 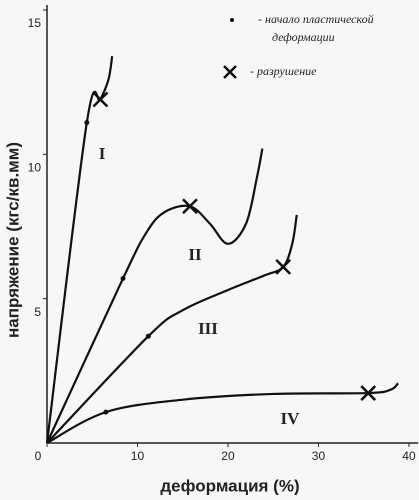 What do you see at coordinates (291, 418) in the screenshot?
I see `curve-label: IV` at bounding box center [291, 418].